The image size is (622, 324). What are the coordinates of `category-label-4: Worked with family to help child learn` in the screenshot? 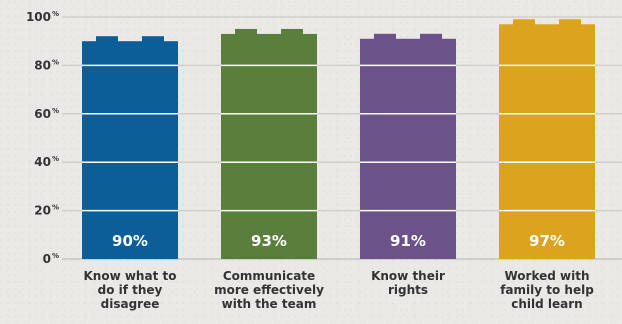 It's located at (547, 290).